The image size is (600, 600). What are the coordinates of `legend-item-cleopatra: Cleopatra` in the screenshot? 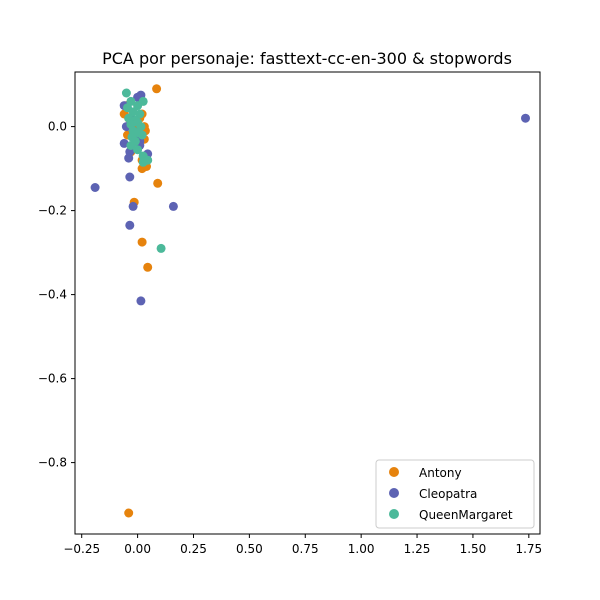 It's located at (433, 494).